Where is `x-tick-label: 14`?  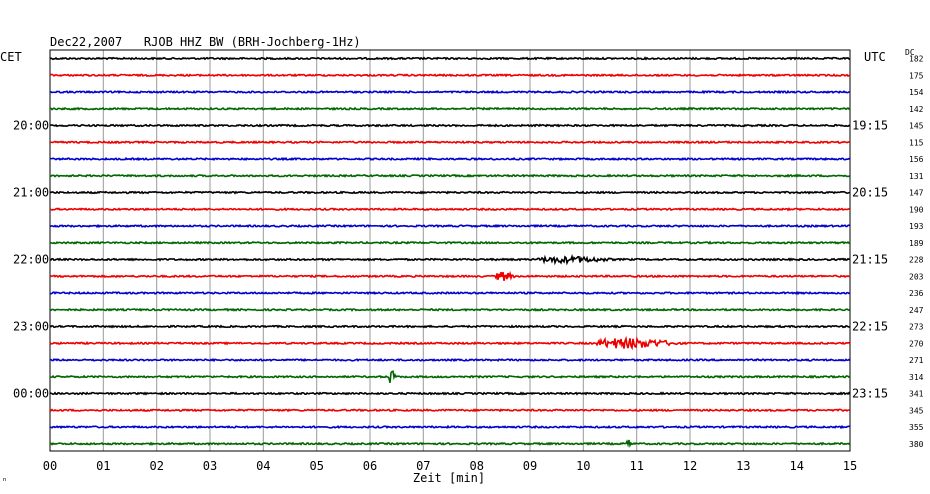
x-tick-label: 14 is located at coordinates (796, 466).